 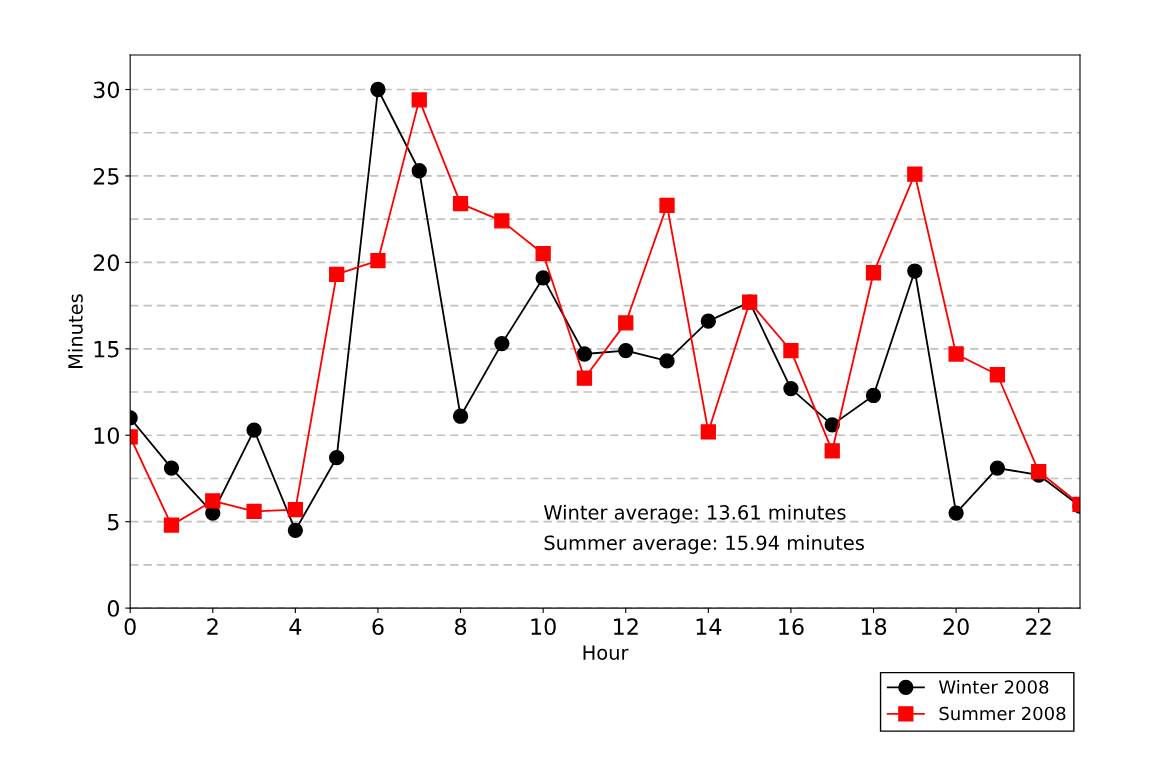 What do you see at coordinates (606, 652) in the screenshot?
I see `x-axis-title: Hour` at bounding box center [606, 652].